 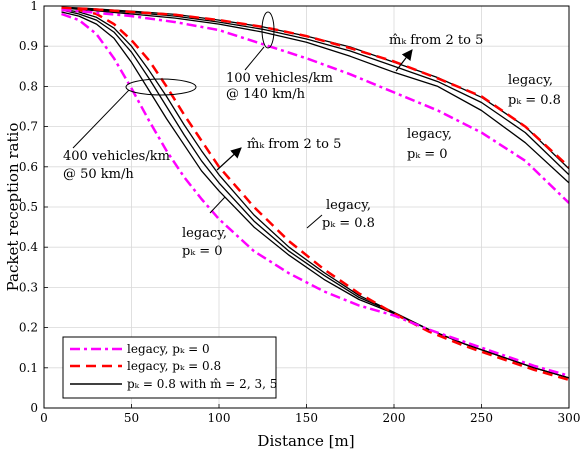 What do you see at coordinates (168, 349) in the screenshot?
I see `legend-label-magenta: legacy, pₖ = 0` at bounding box center [168, 349].